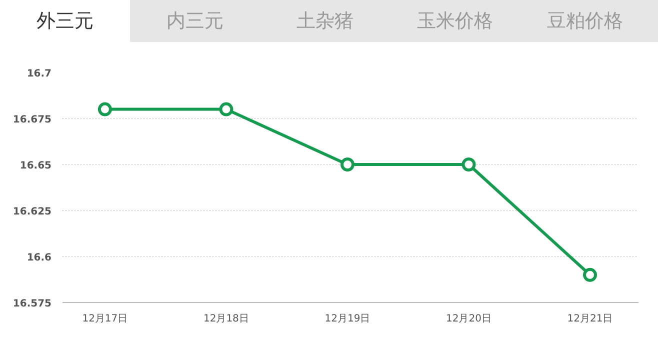 The image size is (658, 342). Describe the element at coordinates (32, 304) in the screenshot. I see `y-tick-label: 16.575` at that location.